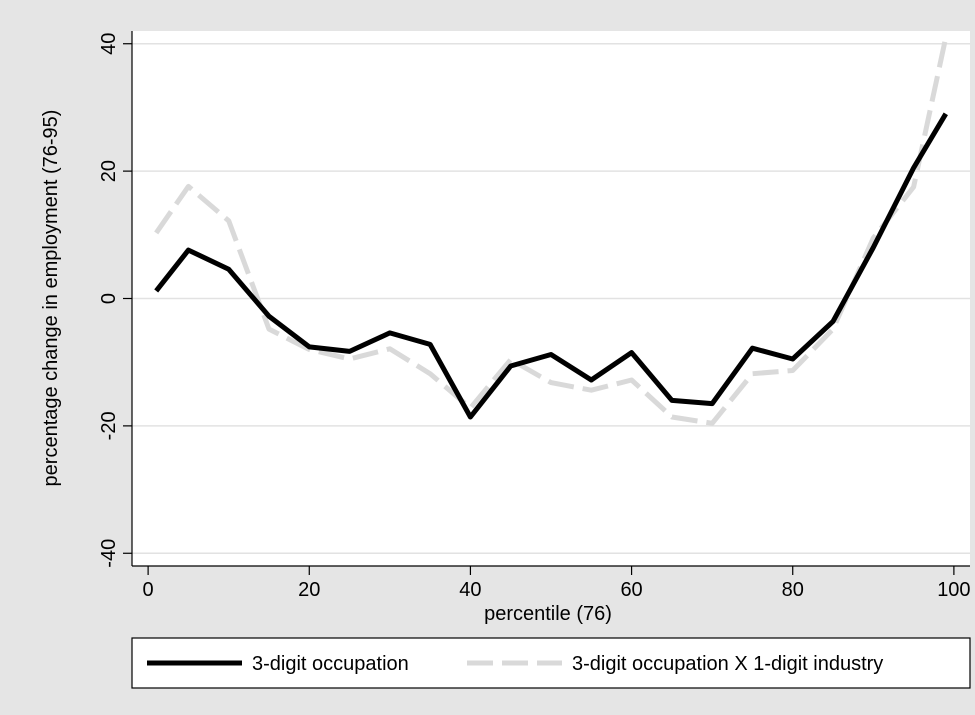  I want to click on x-tick-label: 0, so click(148, 590).